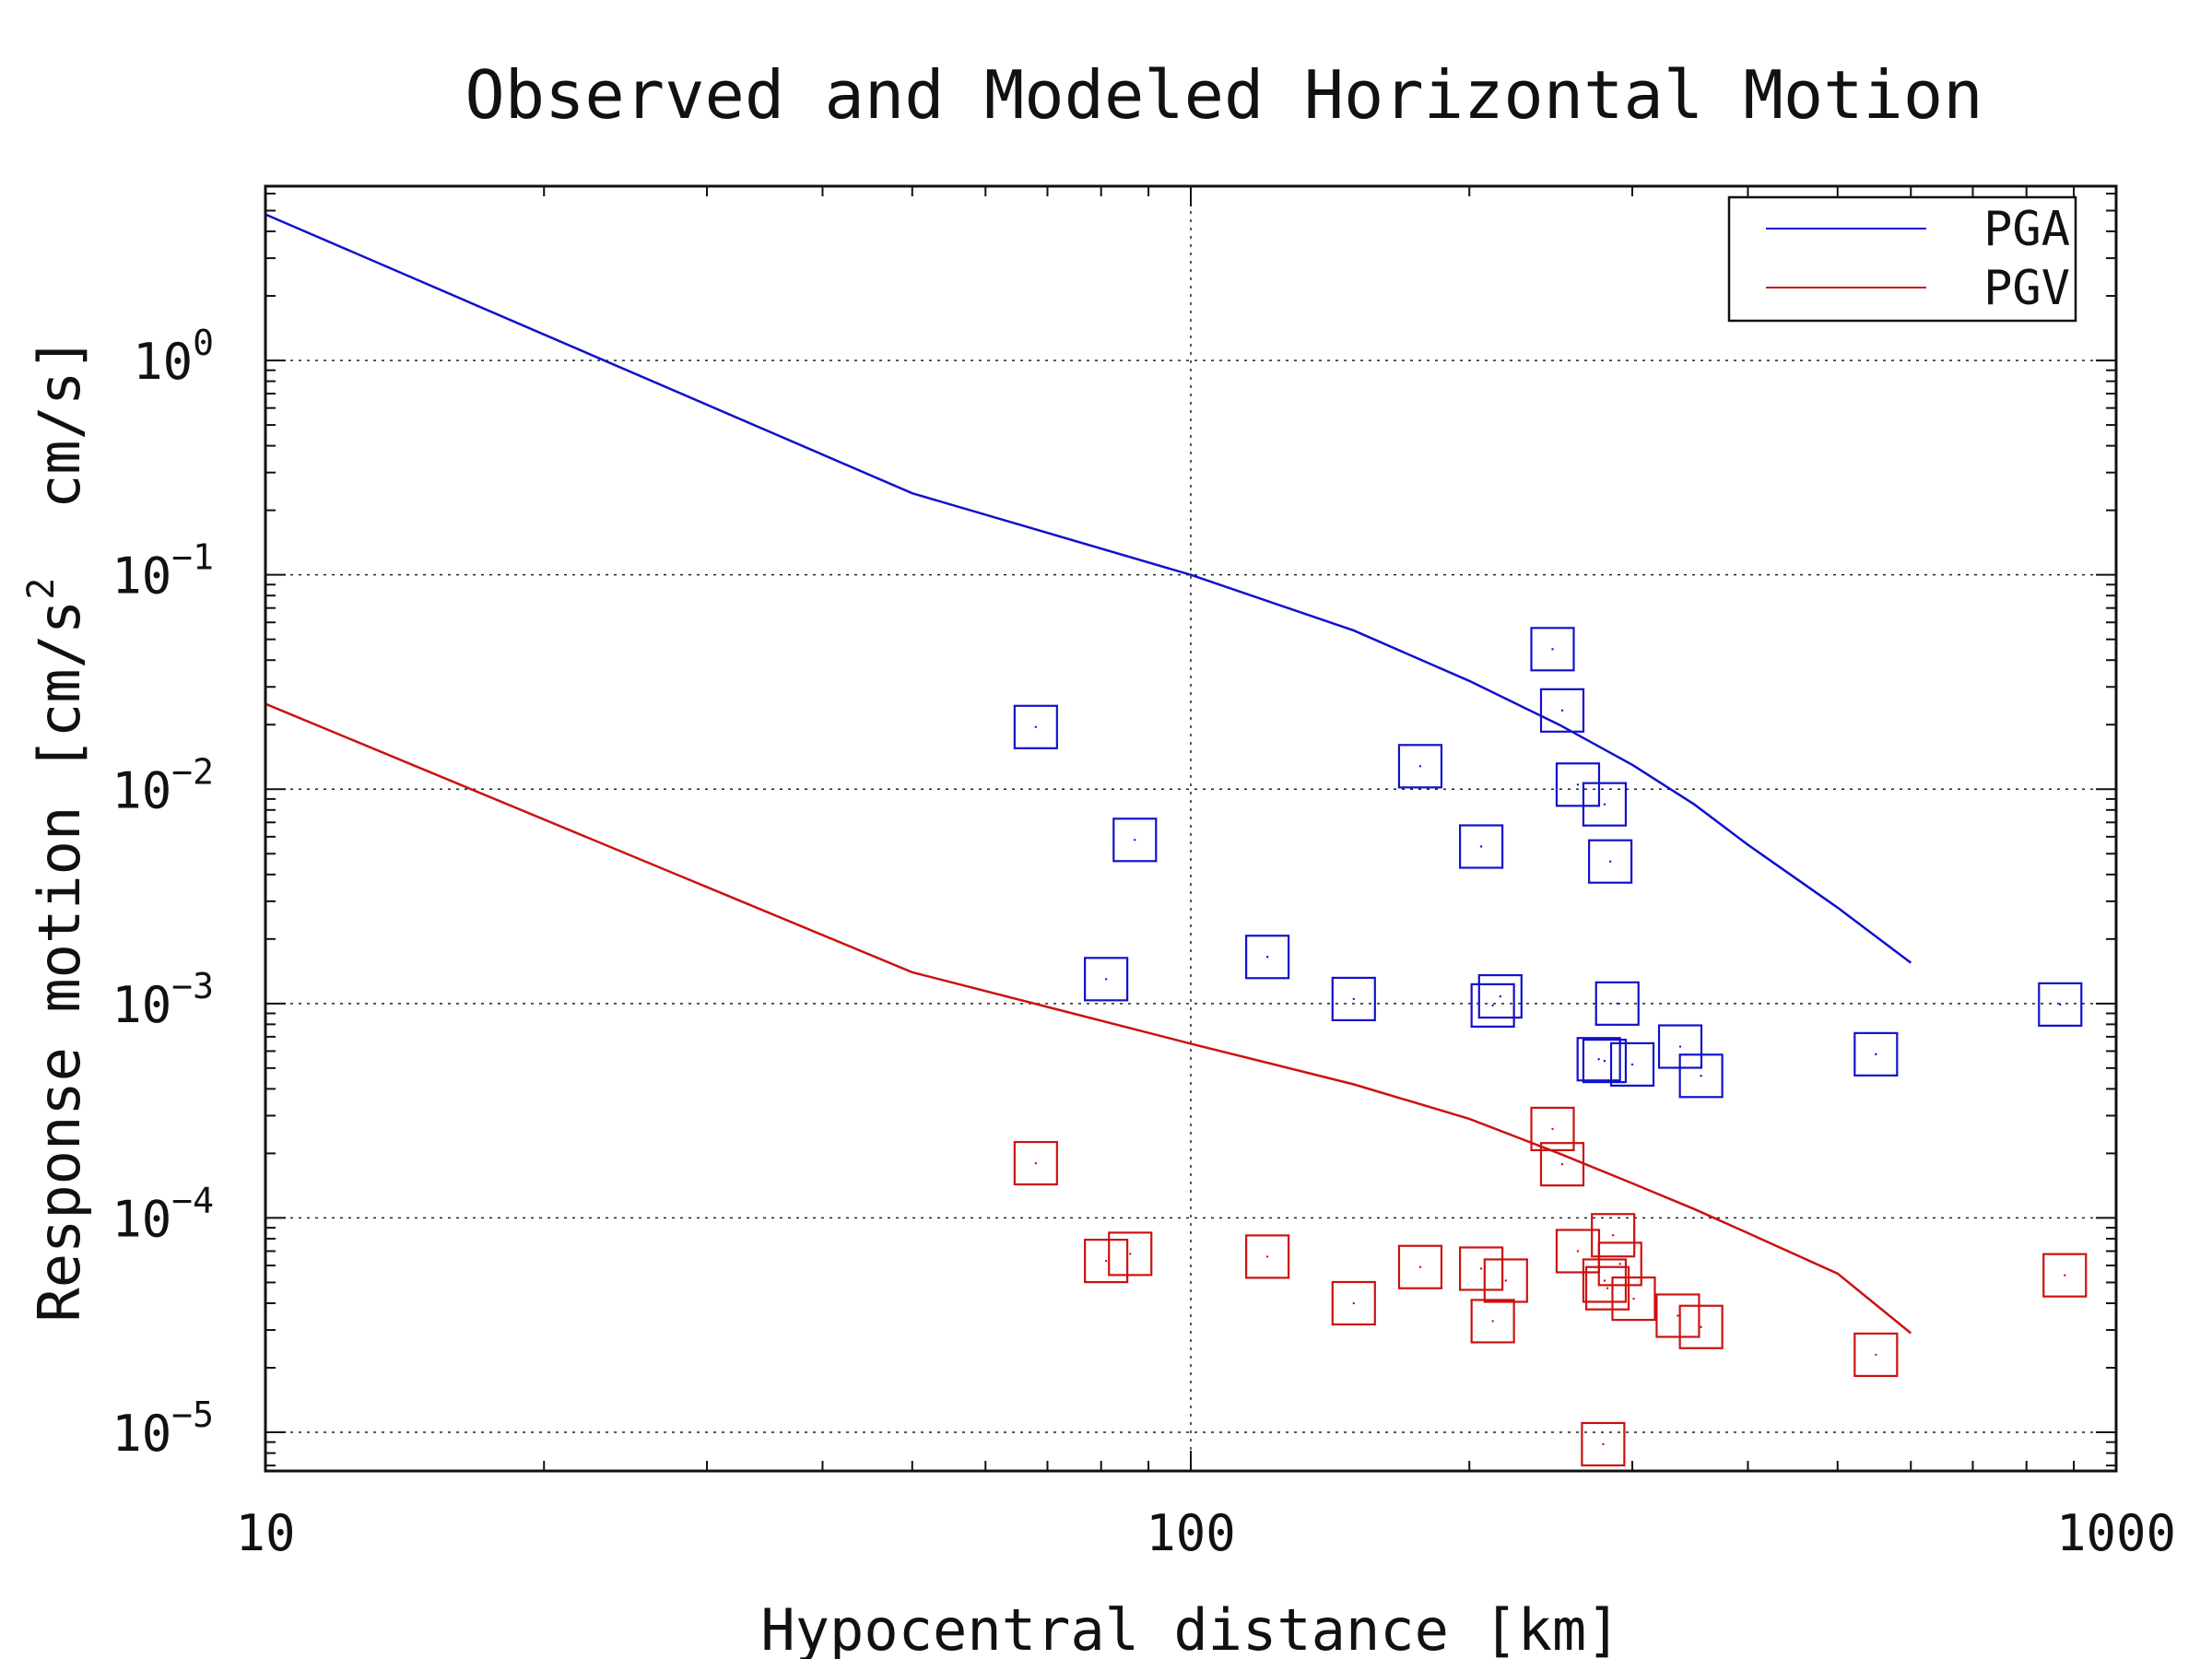 Image resolution: width=2212 pixels, height=1659 pixels. What do you see at coordinates (265, 1533) in the screenshot?
I see `x-tick-label-0: 10` at bounding box center [265, 1533].